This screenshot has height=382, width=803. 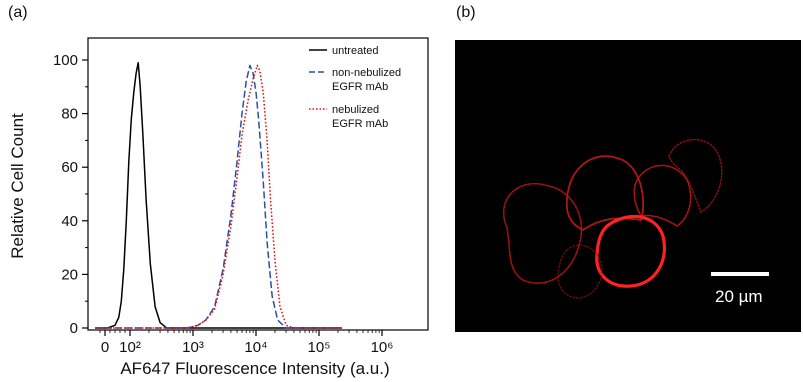 I want to click on x-tick-label: 10², so click(x=130, y=347).